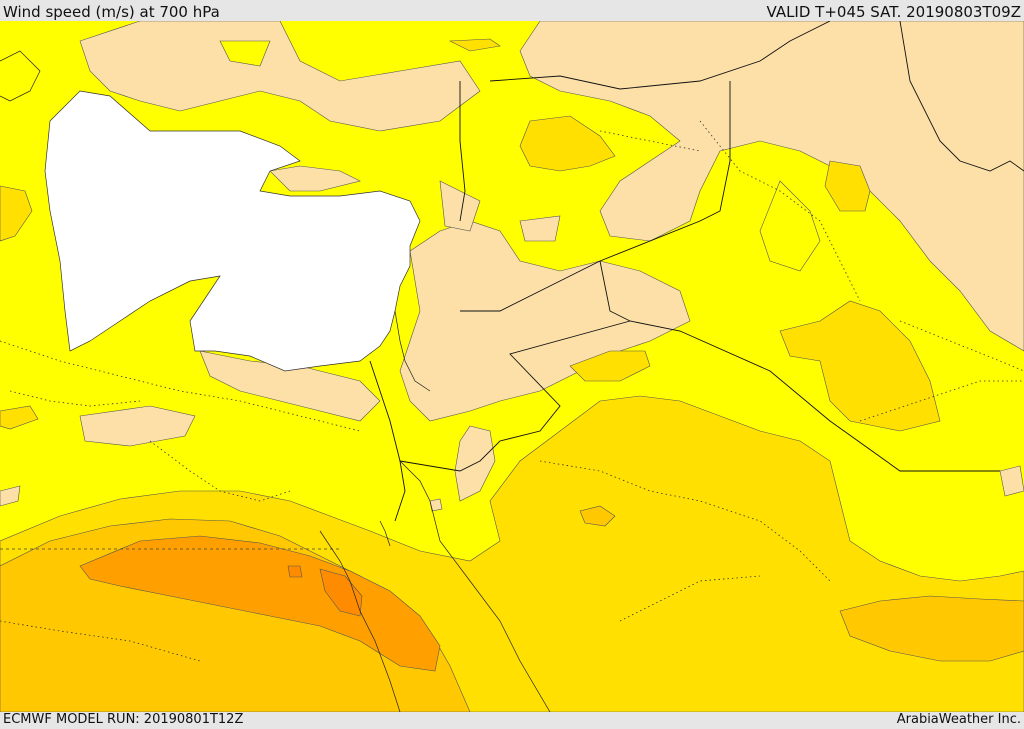 Image resolution: width=1024 pixels, height=729 pixels. Describe the element at coordinates (893, 12) in the screenshot. I see `valid-time: VALID T+045 SAT. 20190803T09Z` at that location.